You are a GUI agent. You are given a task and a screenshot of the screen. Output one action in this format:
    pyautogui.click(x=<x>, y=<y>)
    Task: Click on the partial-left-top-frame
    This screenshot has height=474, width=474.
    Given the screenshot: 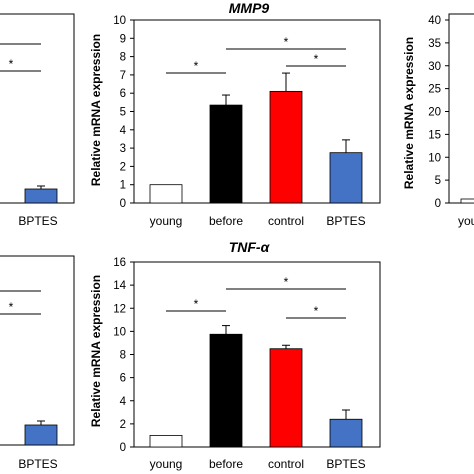 What is the action you would take?
    pyautogui.click(x=37, y=108)
    